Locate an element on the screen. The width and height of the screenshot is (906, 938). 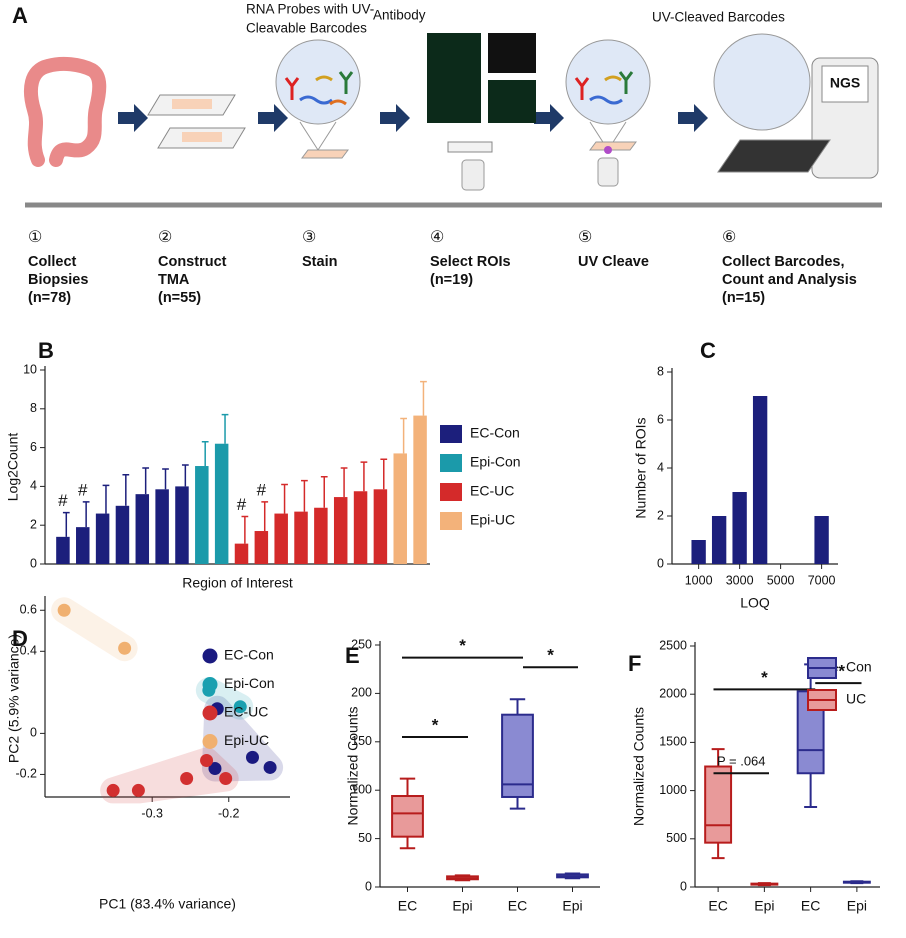
y-tick-label: 250 is located at coordinates (361, 644).